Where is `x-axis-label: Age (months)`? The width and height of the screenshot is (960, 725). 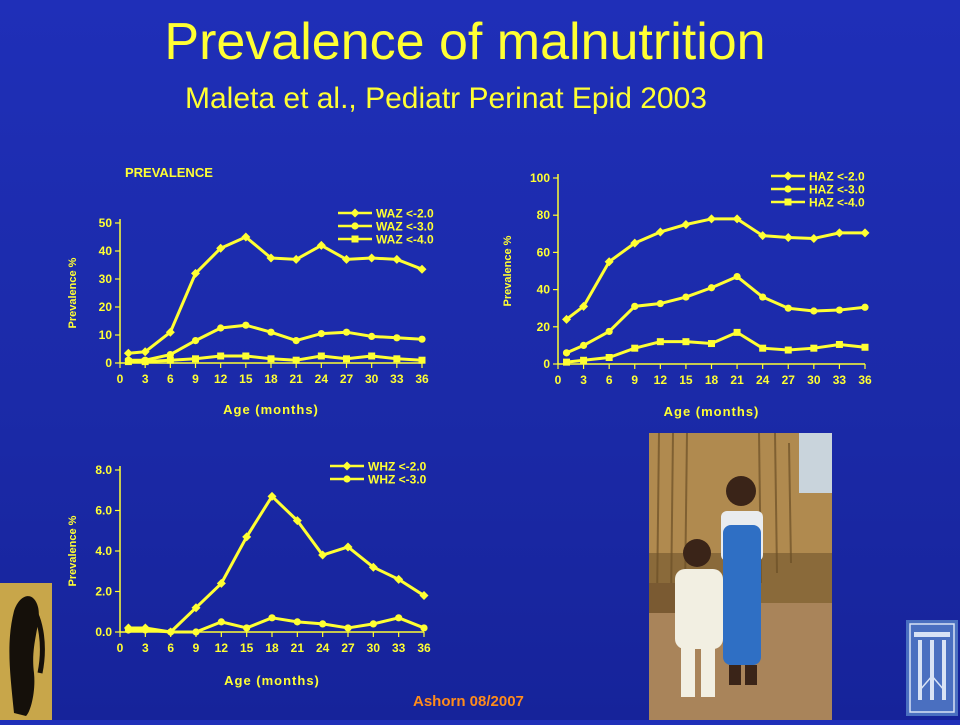 x-axis-label: Age (months) is located at coordinates (272, 680).